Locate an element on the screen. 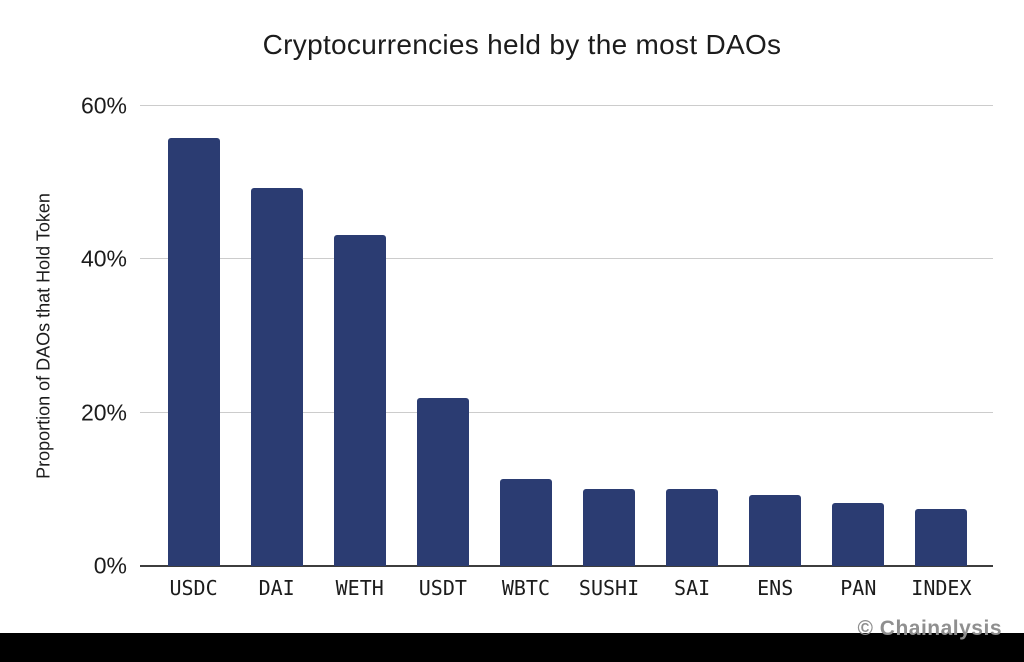 This screenshot has width=1024, height=662. bar-dai is located at coordinates (276, 377).